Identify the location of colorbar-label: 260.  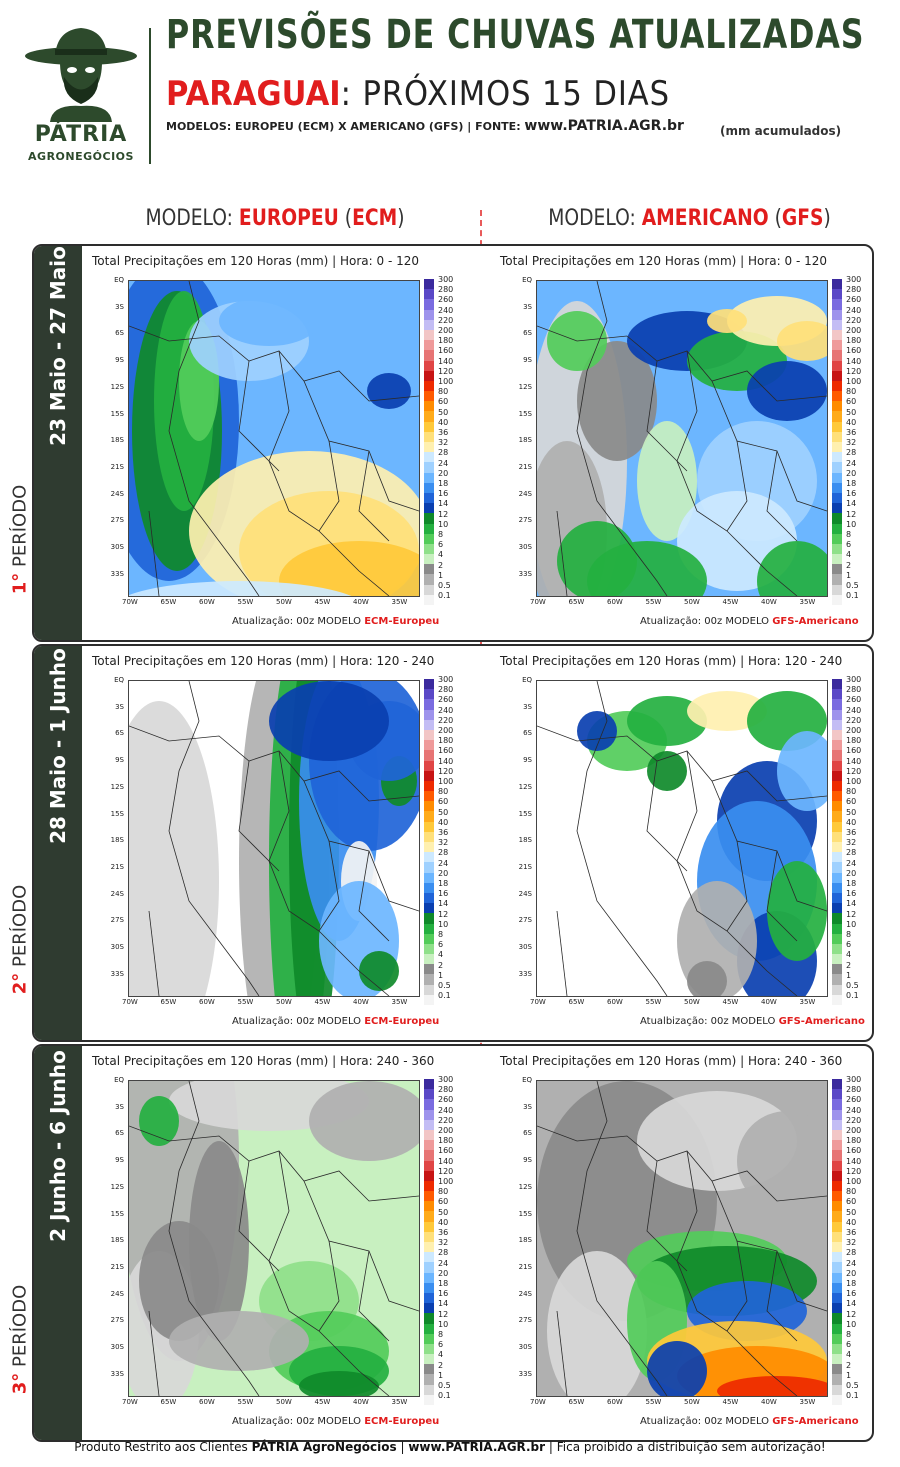
(446, 300).